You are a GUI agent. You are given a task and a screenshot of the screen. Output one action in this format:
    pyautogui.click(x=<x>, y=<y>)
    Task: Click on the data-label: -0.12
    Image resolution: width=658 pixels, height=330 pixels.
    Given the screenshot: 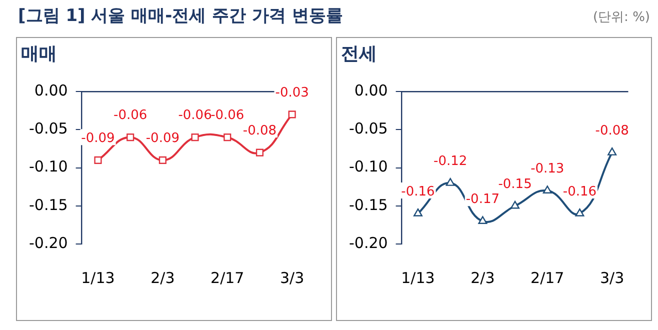 What is the action you would take?
    pyautogui.click(x=451, y=161)
    